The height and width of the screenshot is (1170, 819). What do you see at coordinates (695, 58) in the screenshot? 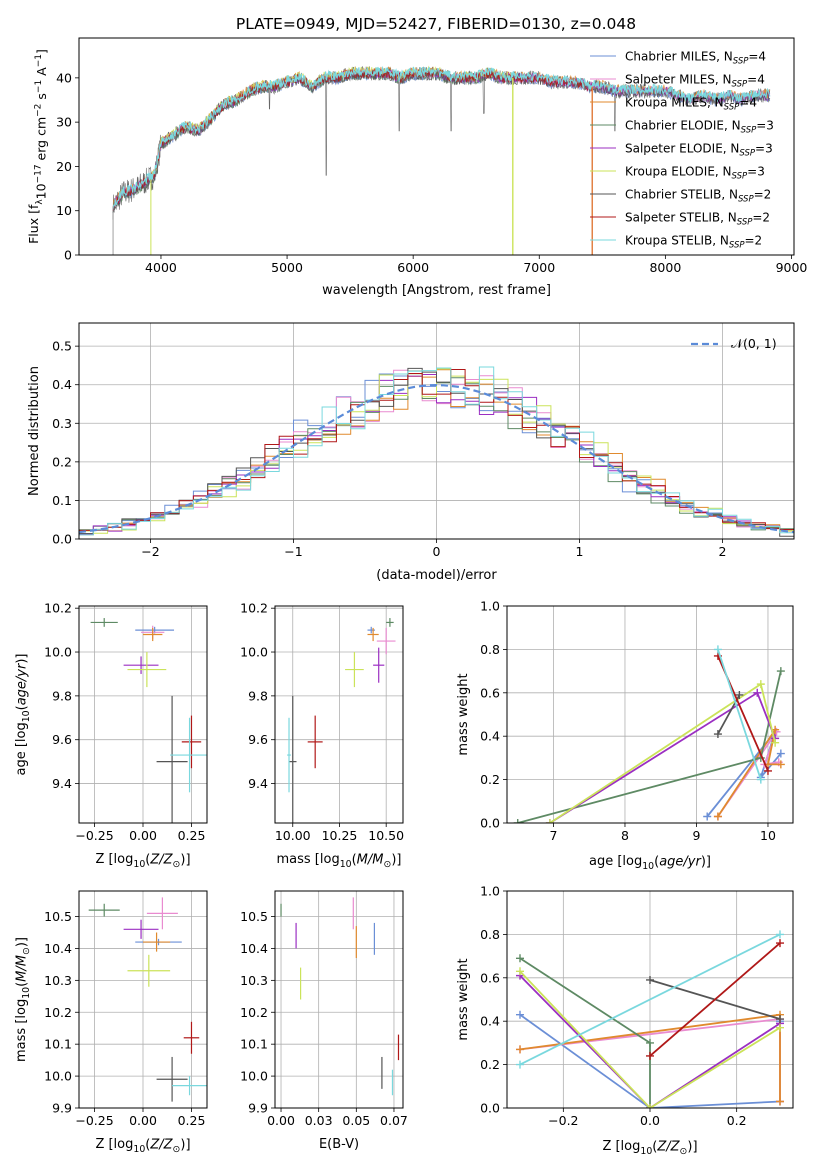
I see `legend-label: Chabrier MILES, NSSP=4` at bounding box center [695, 58].